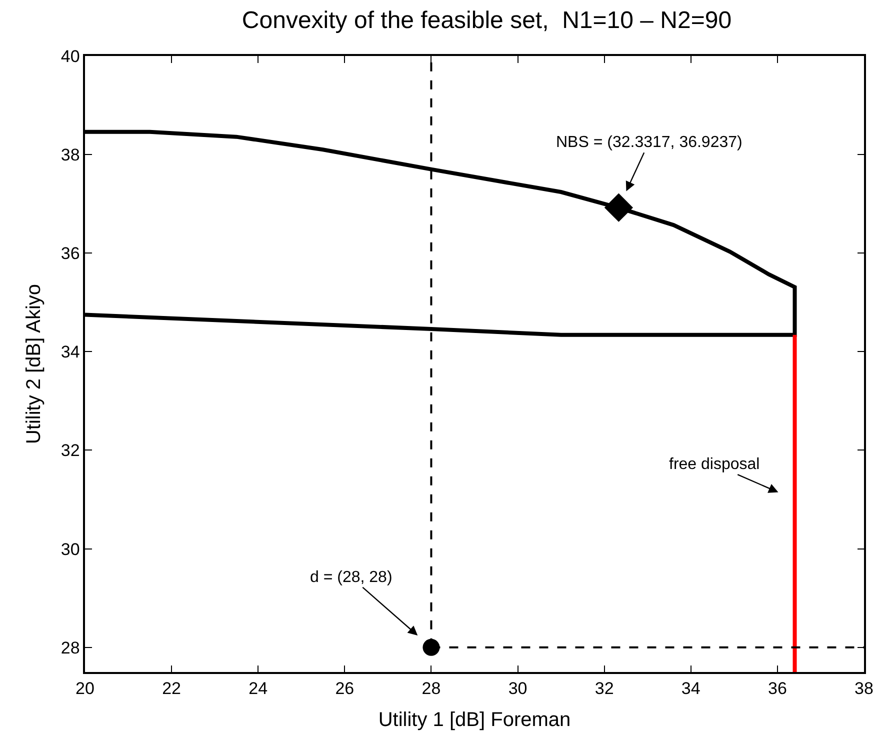 This screenshot has height=744, width=885. I want to click on x-tick-label: 34, so click(690, 688).